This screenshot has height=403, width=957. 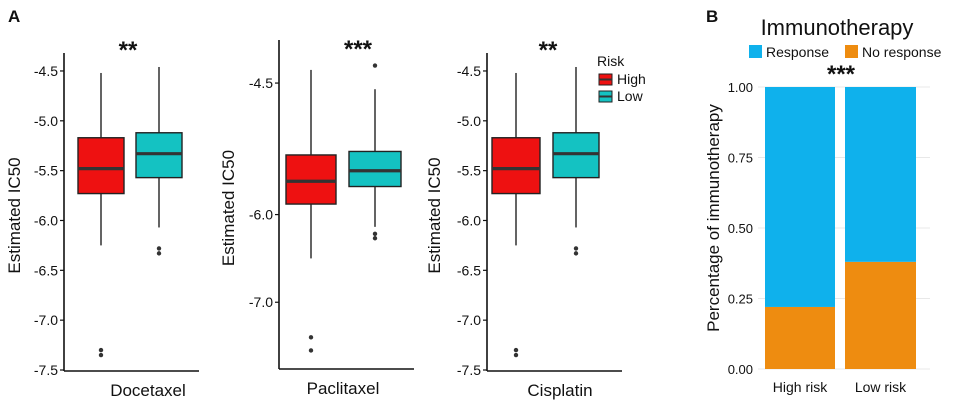 What do you see at coordinates (713, 218) in the screenshot?
I see `y-axis-label: Percentage of immunotherapy` at bounding box center [713, 218].